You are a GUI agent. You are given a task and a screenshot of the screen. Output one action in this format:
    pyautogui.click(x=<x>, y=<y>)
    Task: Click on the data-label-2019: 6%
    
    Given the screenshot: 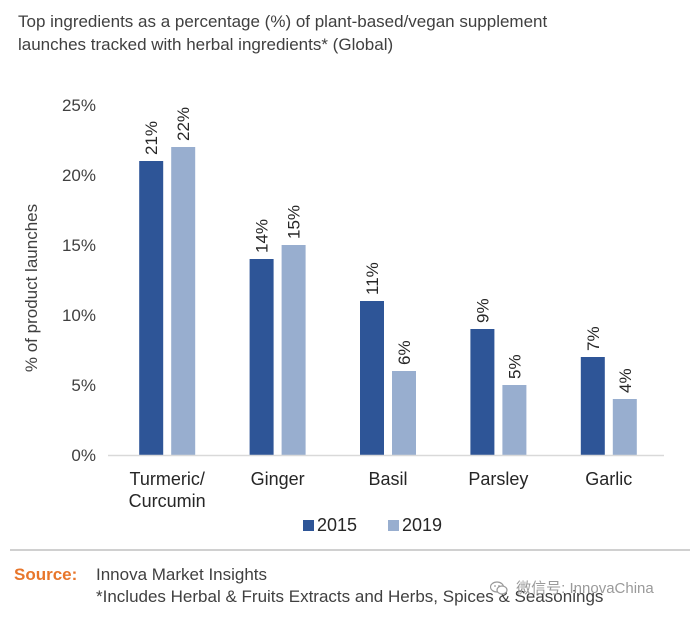 What is the action you would take?
    pyautogui.click(x=404, y=352)
    